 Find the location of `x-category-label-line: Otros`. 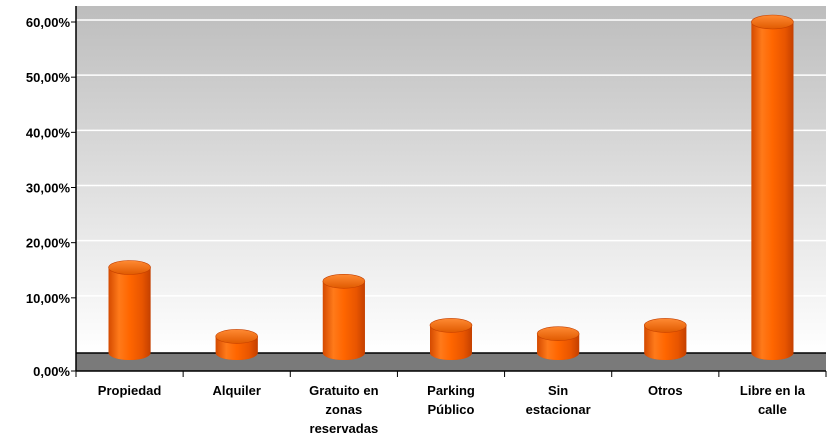

x-category-label-line: Otros is located at coordinates (665, 390).